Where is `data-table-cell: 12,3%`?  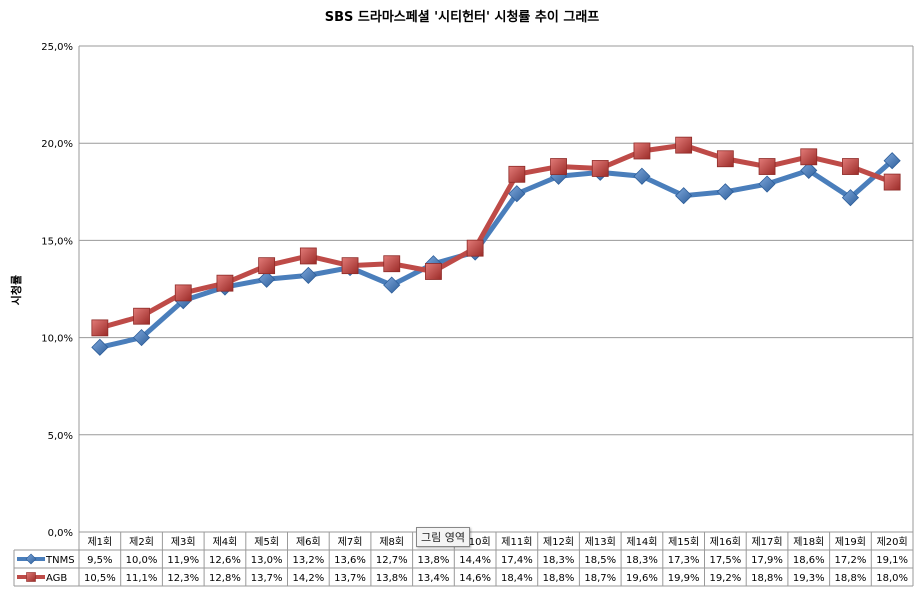
data-table-cell: 12,3% is located at coordinates (183, 578).